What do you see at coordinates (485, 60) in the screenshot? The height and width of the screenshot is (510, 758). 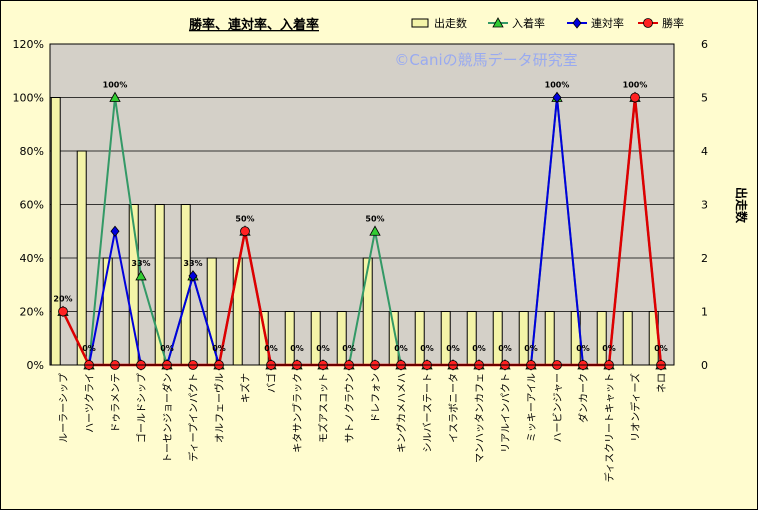 I see `watermark: ©Caniの競馬データ研究室` at bounding box center [485, 60].